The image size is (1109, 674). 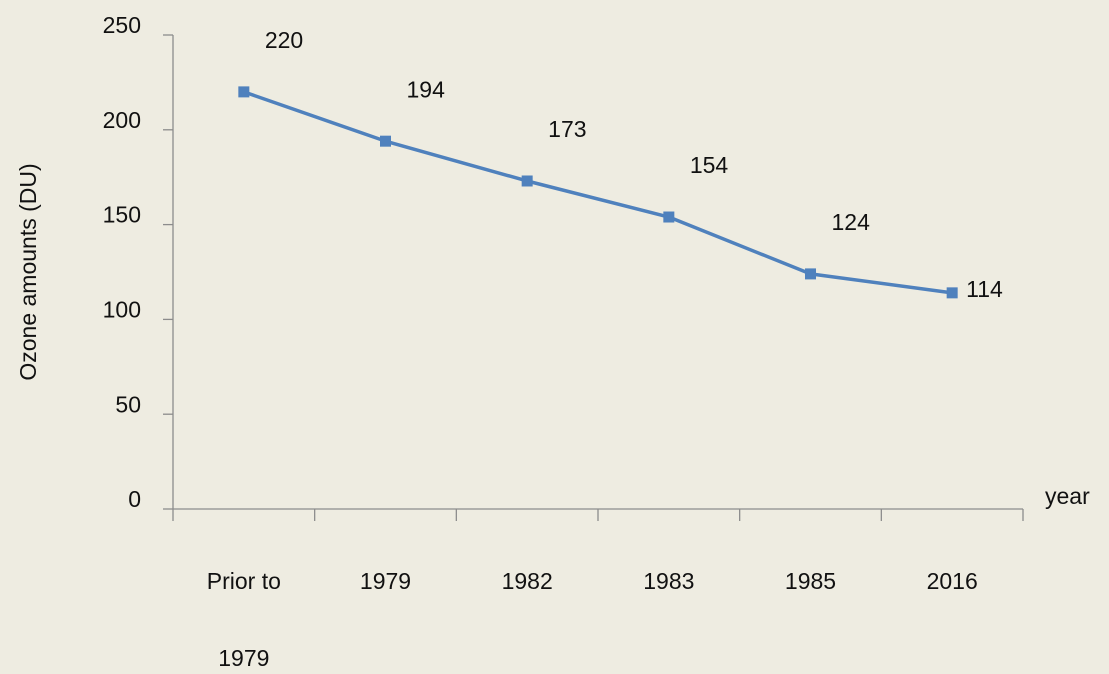 I want to click on x-tick-label: 1985, so click(x=810, y=581).